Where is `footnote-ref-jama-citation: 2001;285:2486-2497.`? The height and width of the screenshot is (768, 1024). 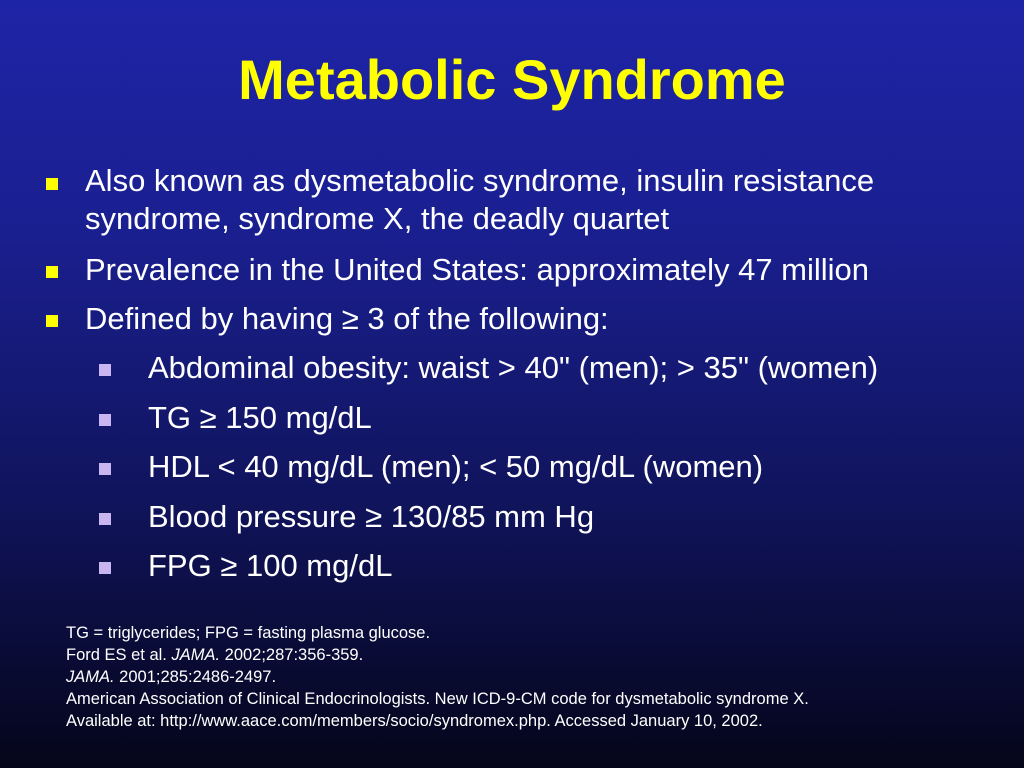 footnote-ref-jama-citation: 2001;285:2486-2497. is located at coordinates (195, 677).